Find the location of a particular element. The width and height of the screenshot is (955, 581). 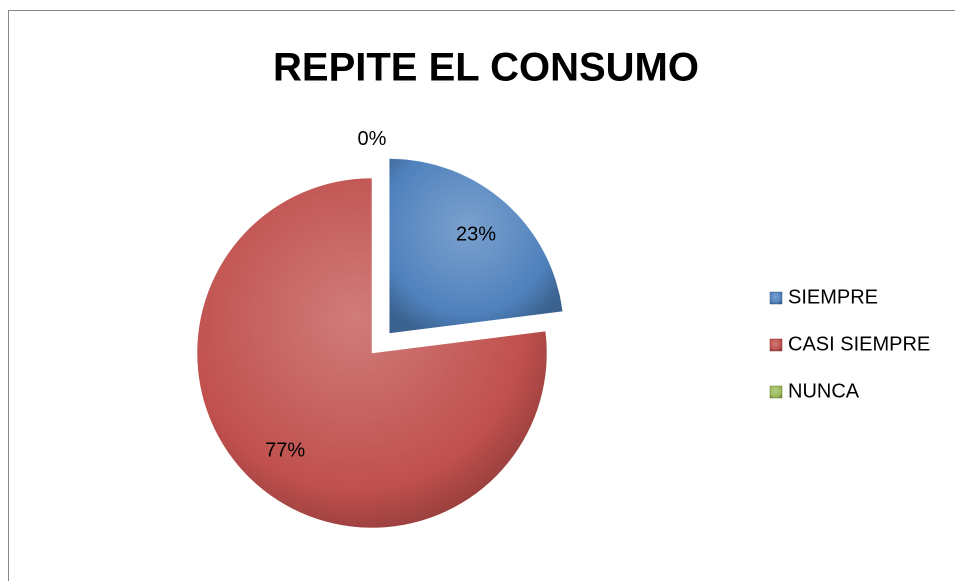

data-label: 0% is located at coordinates (372, 139).